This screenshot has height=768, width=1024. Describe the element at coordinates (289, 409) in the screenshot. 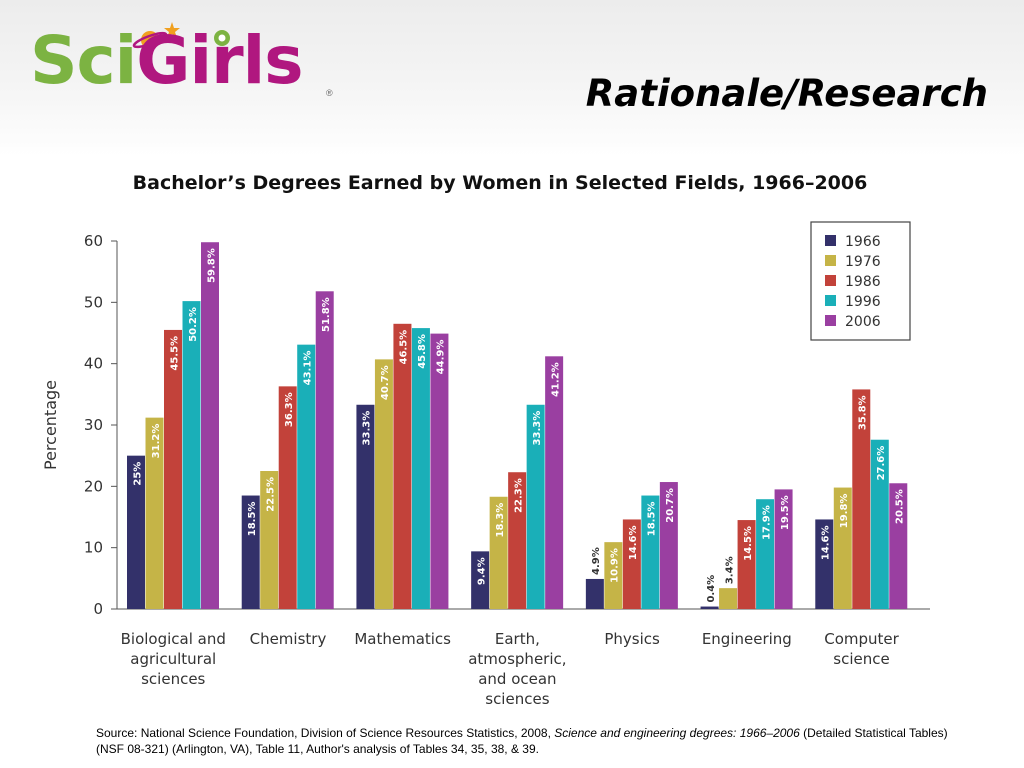

I see `bar-value-label: 36.3%` at that location.